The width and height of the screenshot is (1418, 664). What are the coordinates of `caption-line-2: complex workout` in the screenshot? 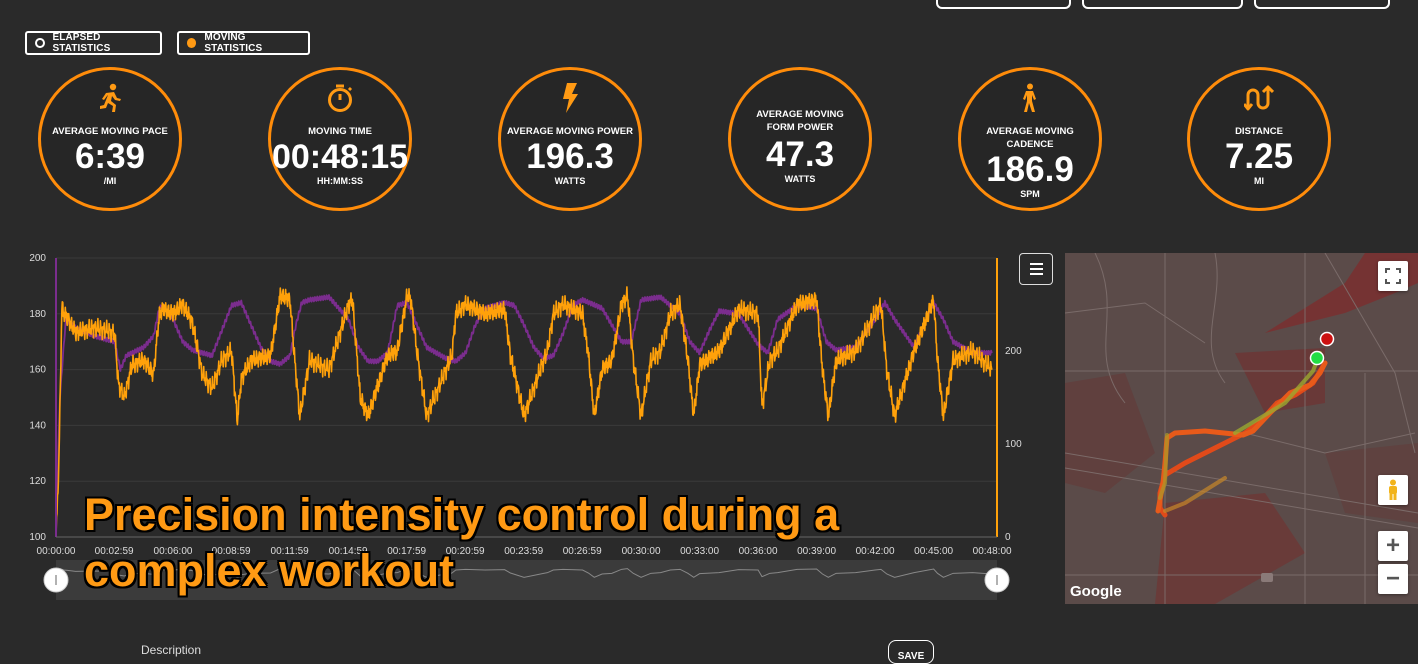 It's located at (269, 570).